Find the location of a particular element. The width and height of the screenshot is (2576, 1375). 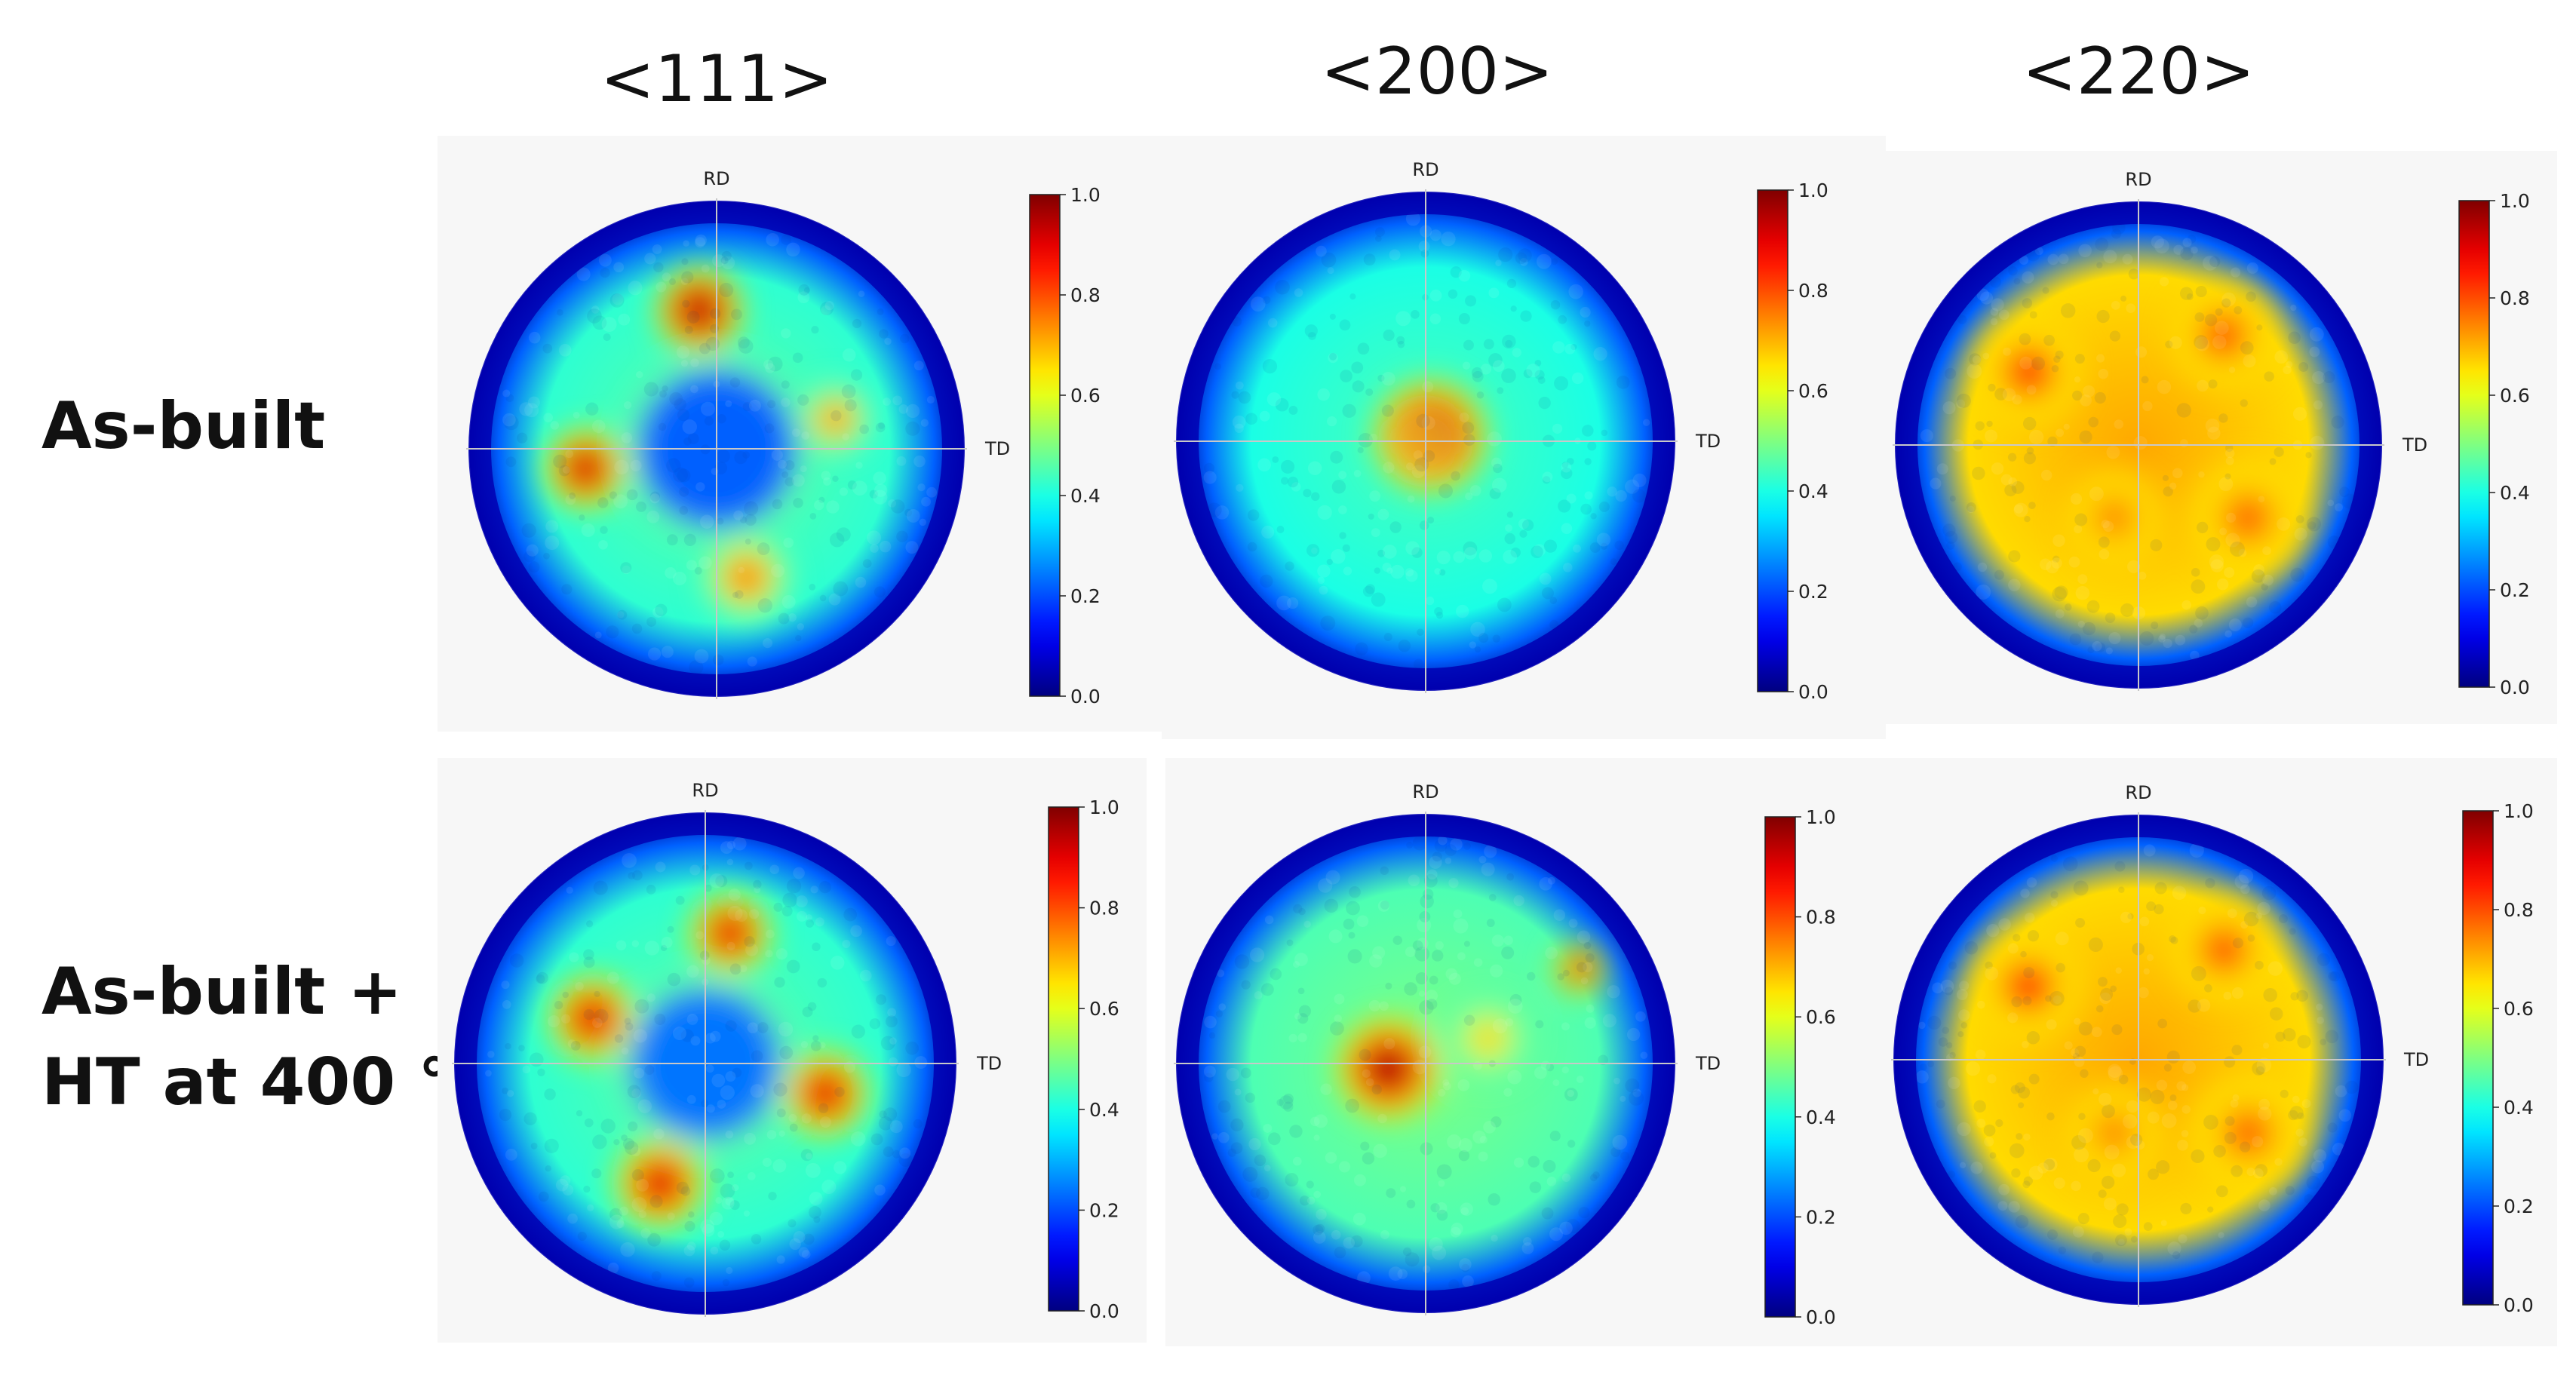

row-header-as-built-ht: As-built + HT at 400 °C is located at coordinates (269, 1037).